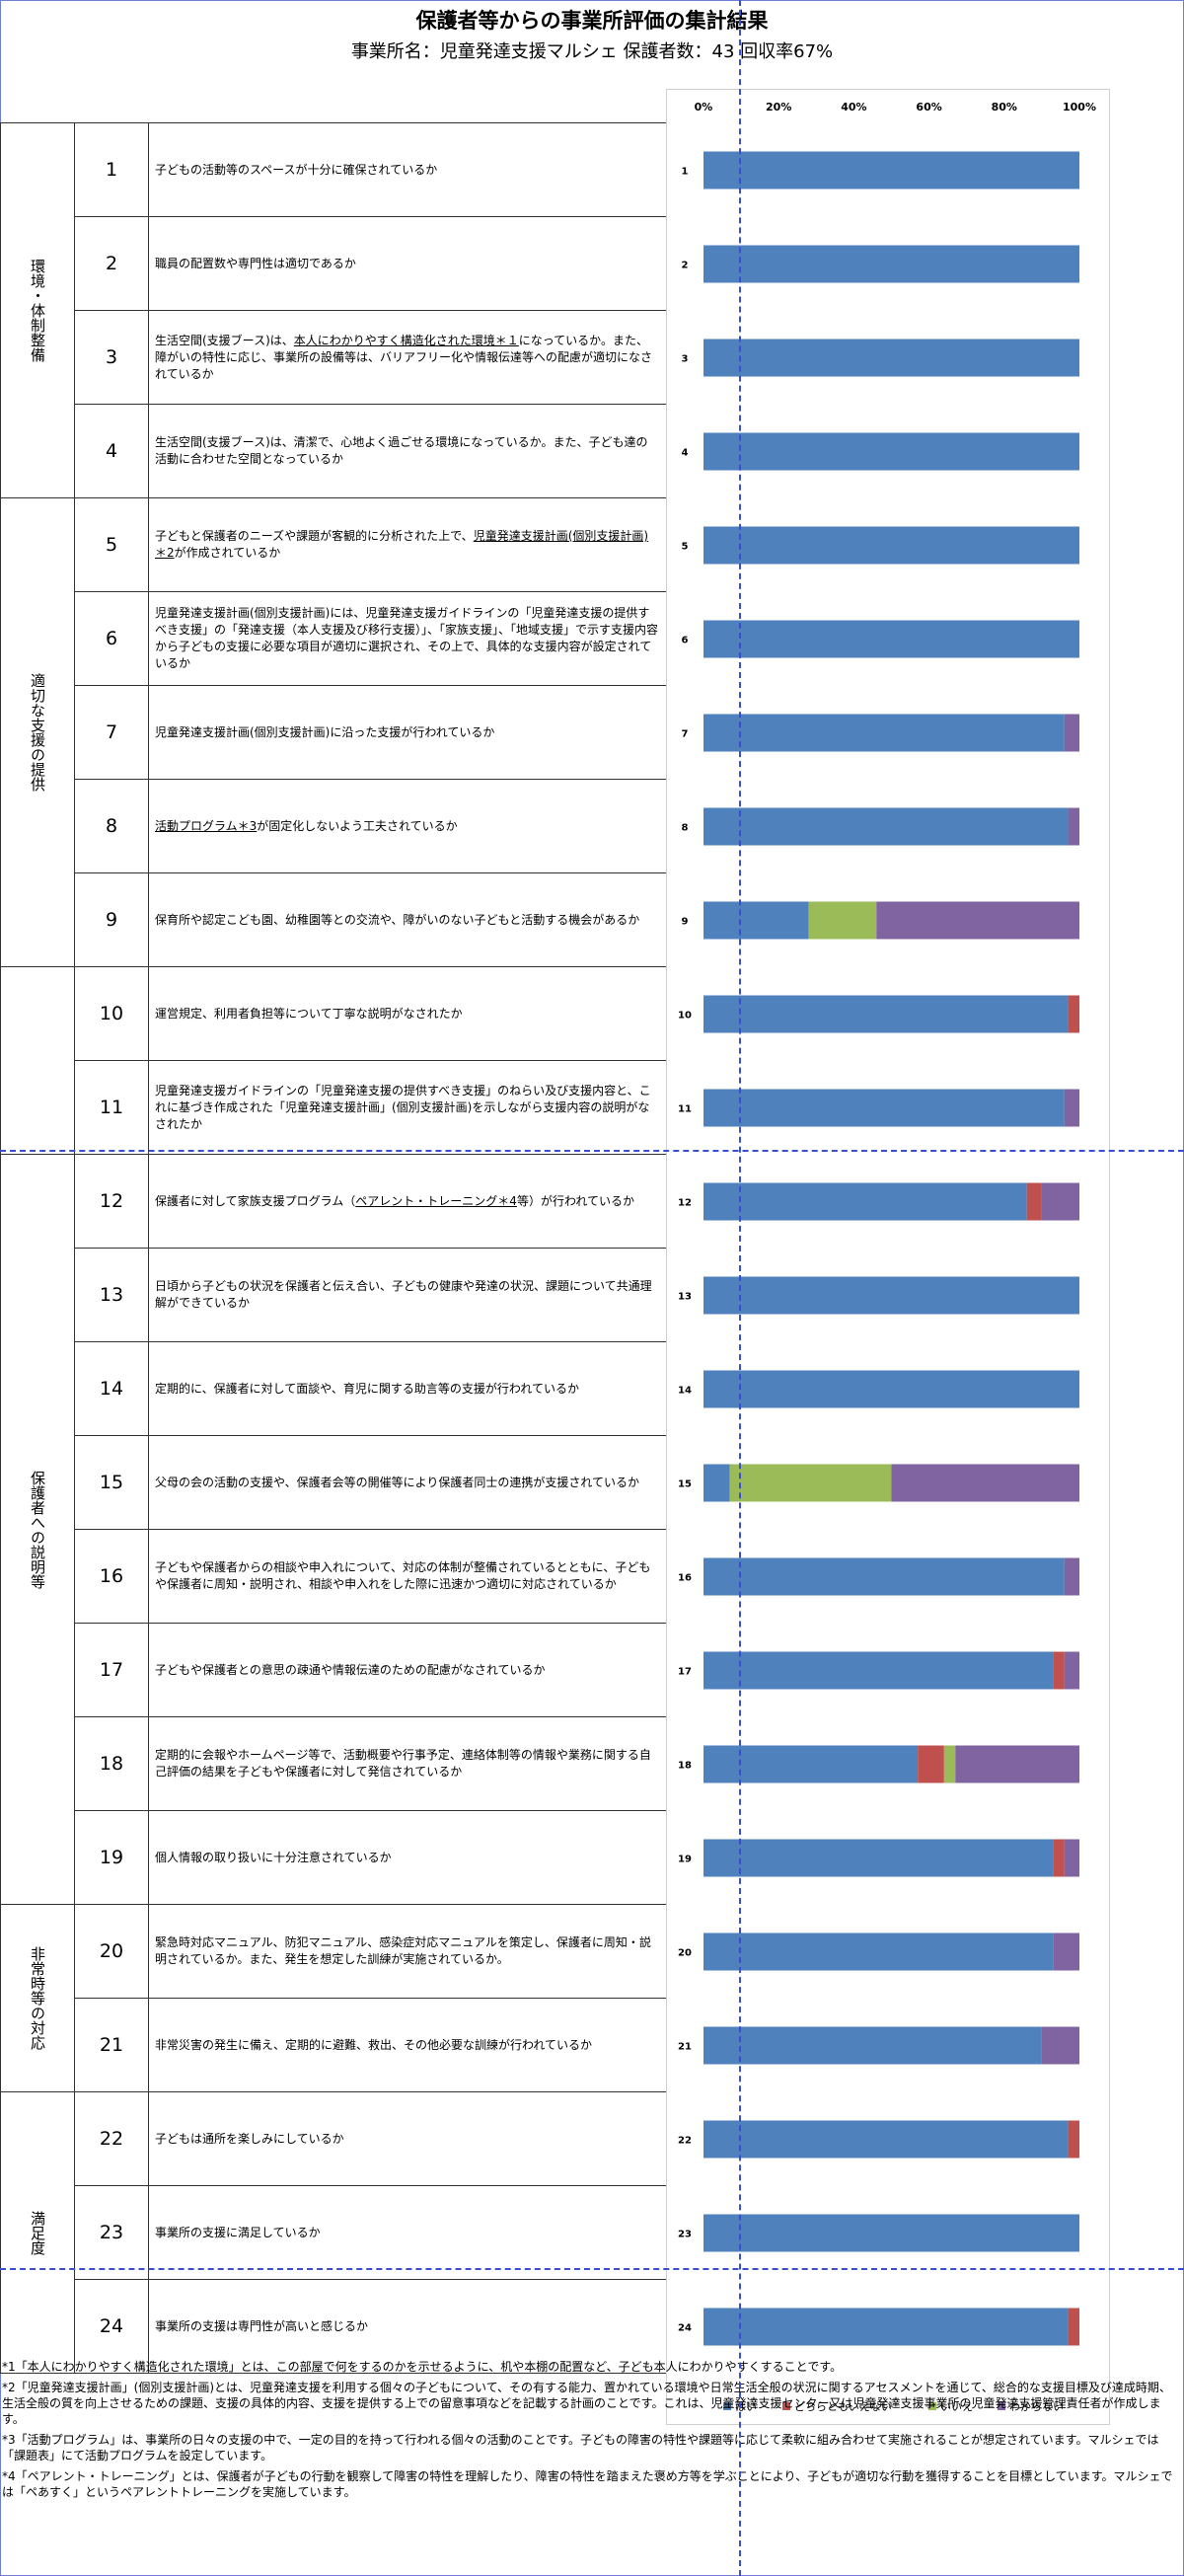 This screenshot has width=1184, height=2576. I want to click on question-number: 21, so click(112, 2045).